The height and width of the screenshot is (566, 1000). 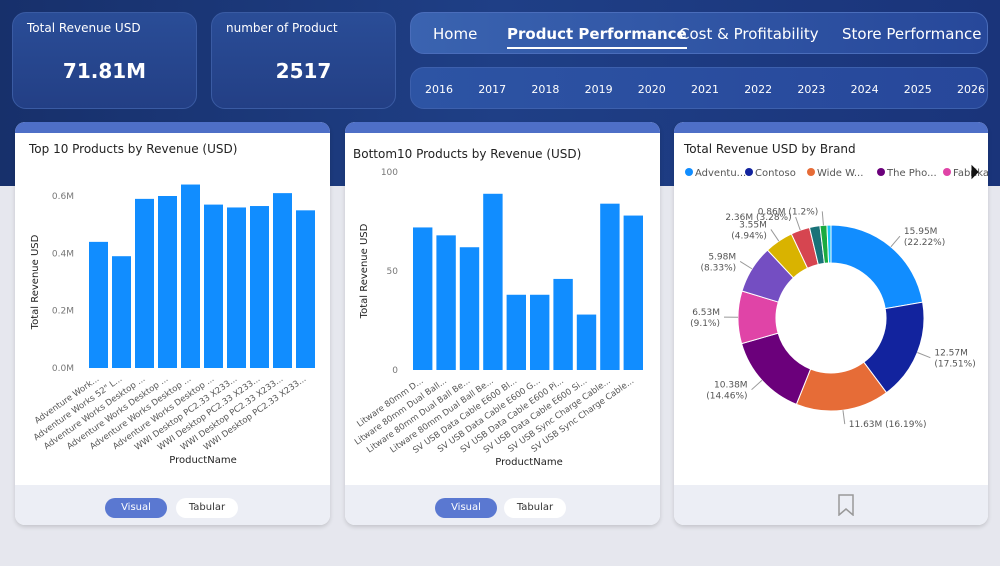 What do you see at coordinates (84, 28) in the screenshot?
I see `kpi-label: Total Revenue USD` at bounding box center [84, 28].